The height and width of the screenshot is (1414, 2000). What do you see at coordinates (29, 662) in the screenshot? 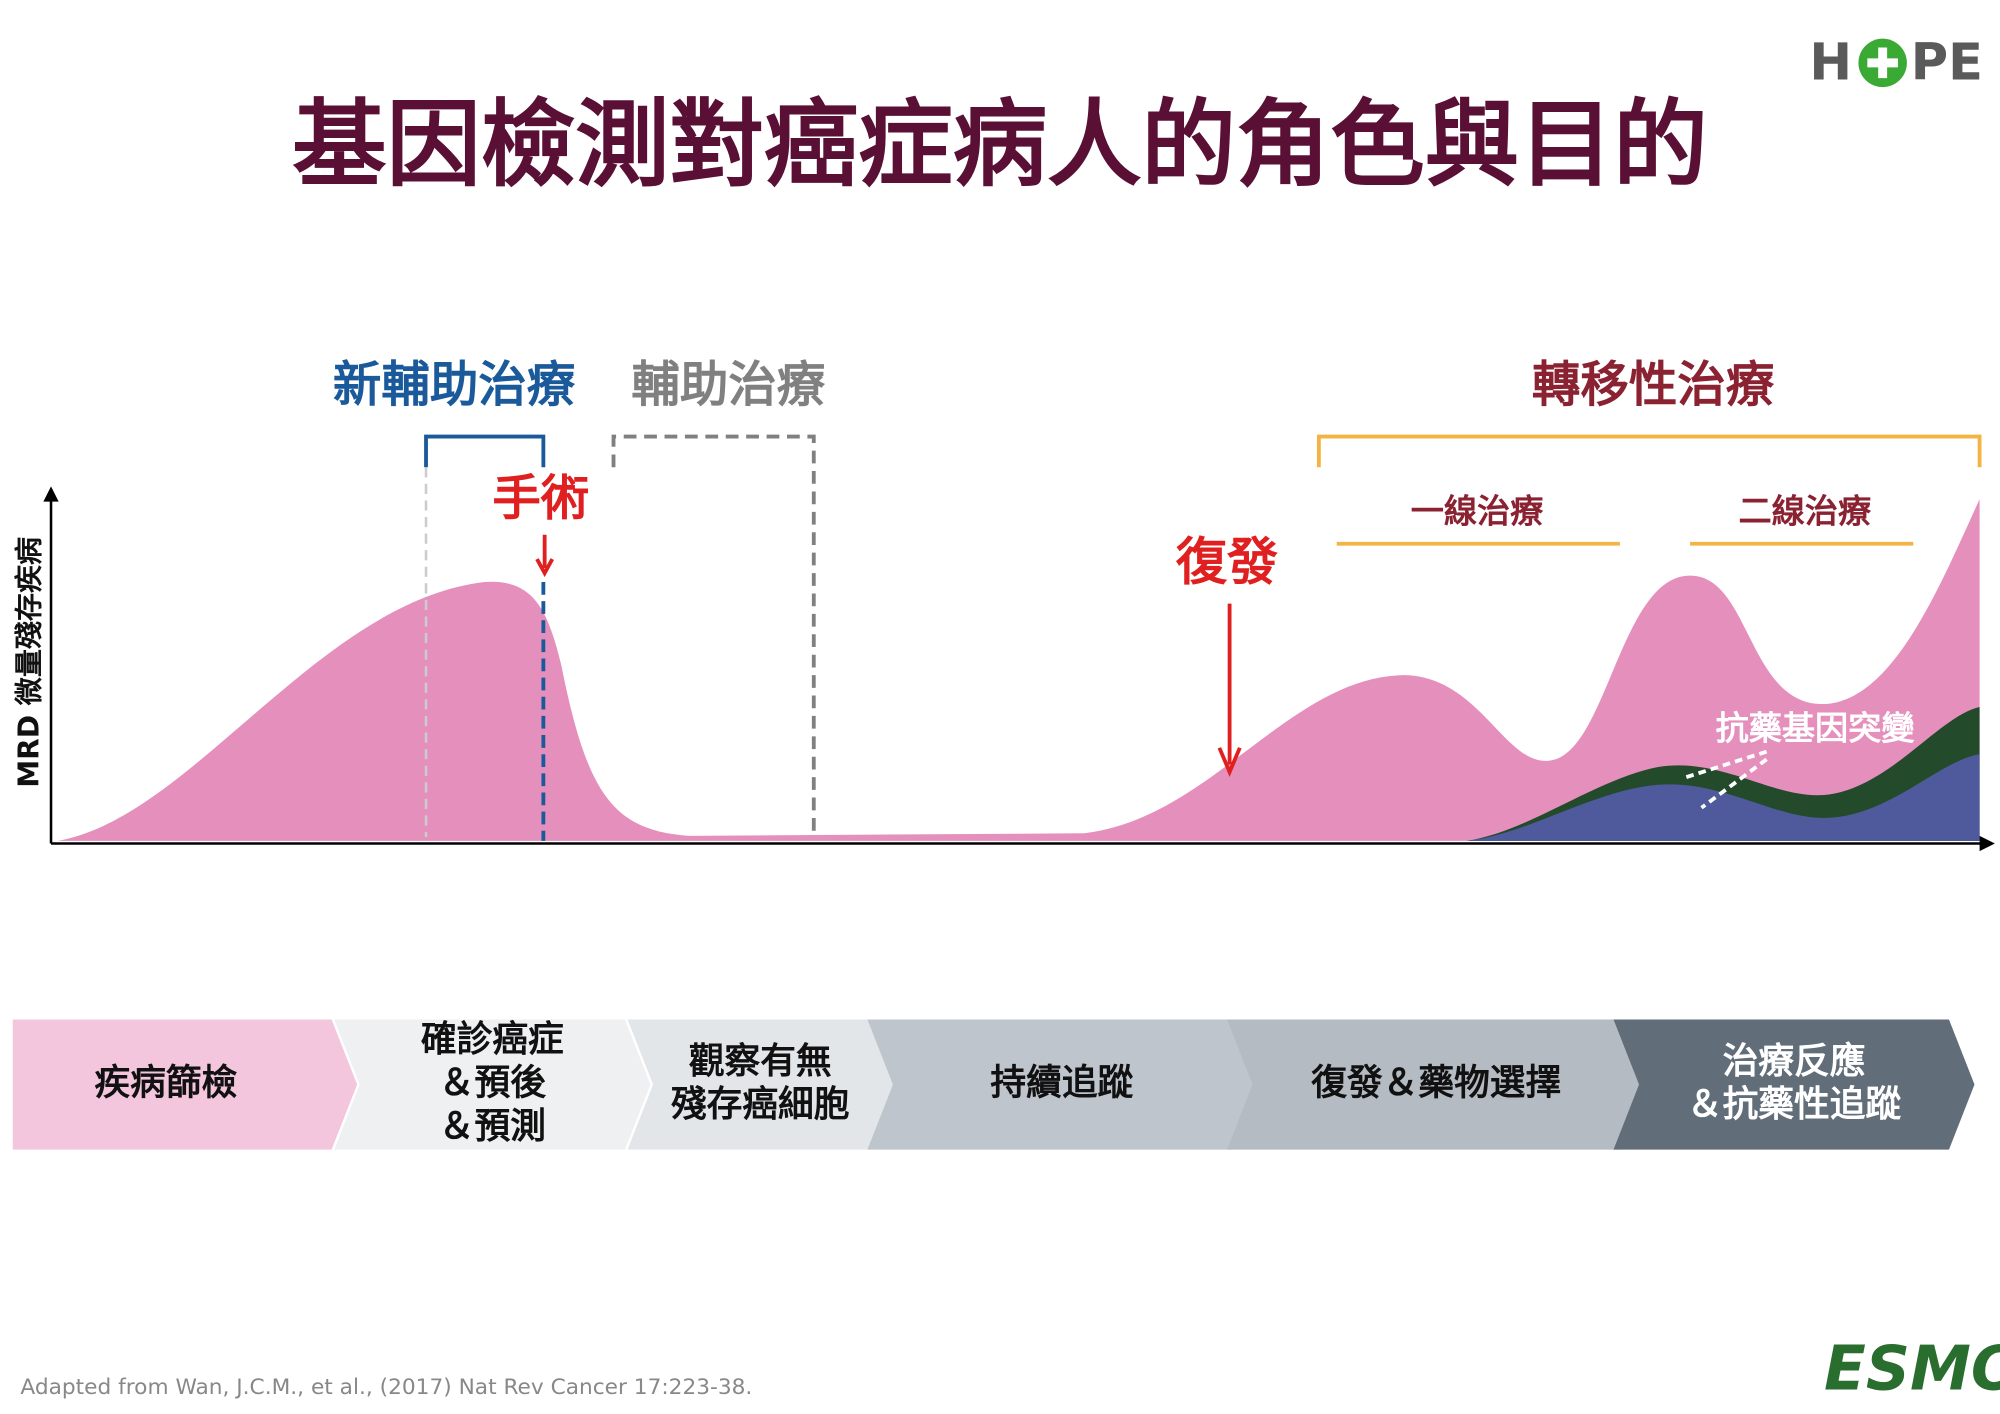
I see `y-axis-label: MRD 微量殘存疾病` at bounding box center [29, 662].